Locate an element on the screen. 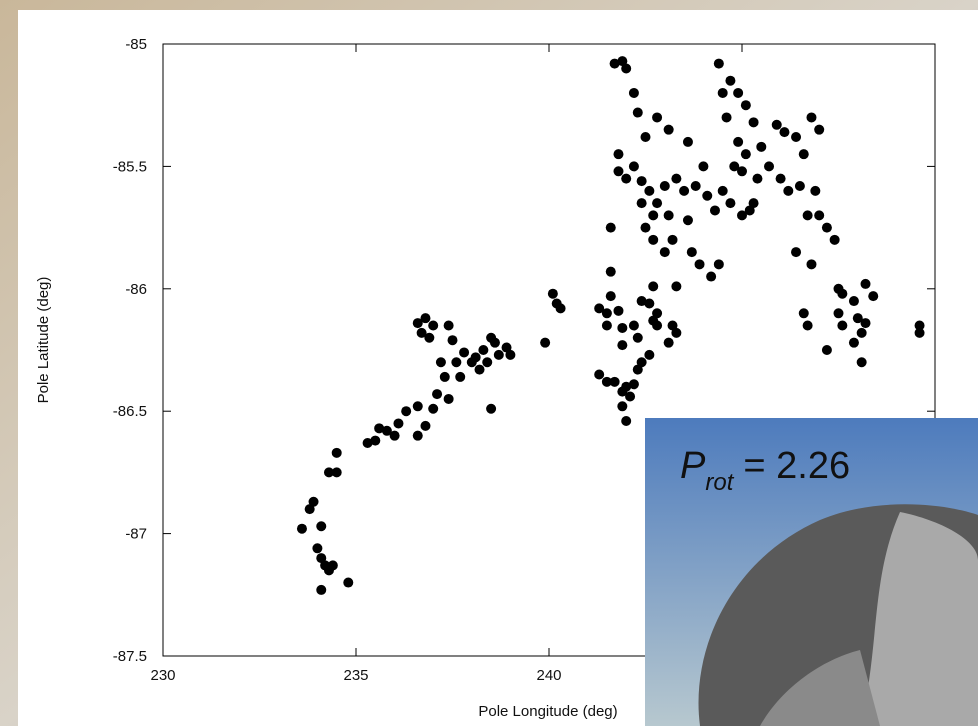 This screenshot has height=726, width=978. period-text: = 2.26 is located at coordinates (796, 466).